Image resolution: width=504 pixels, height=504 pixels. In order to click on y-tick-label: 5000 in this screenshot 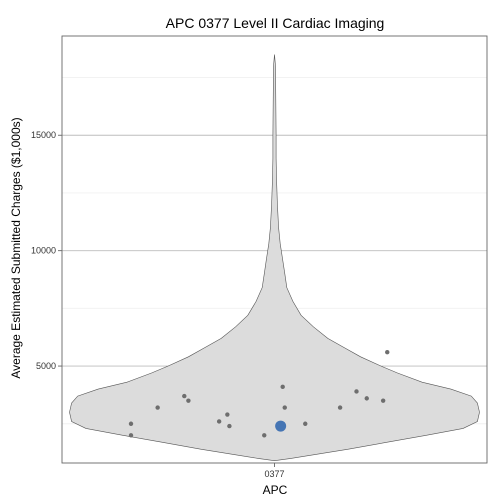, I will do `click(46, 366)`.